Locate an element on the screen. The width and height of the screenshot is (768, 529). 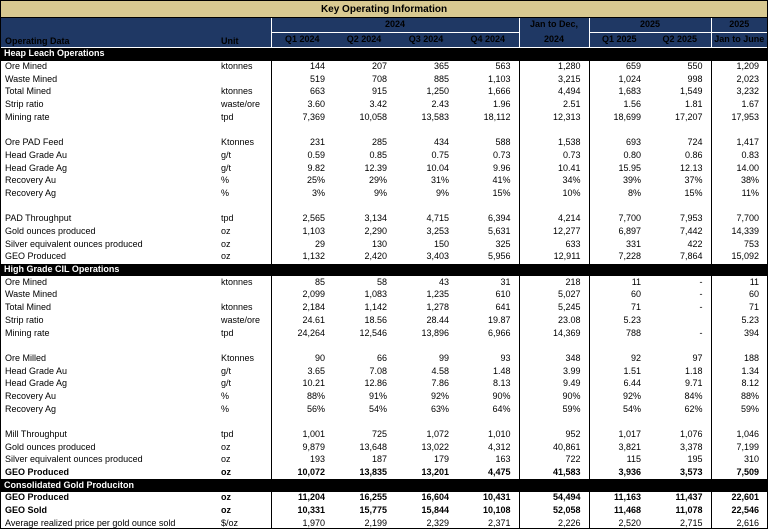
row-label: Mill Throughput is located at coordinates (36, 434).